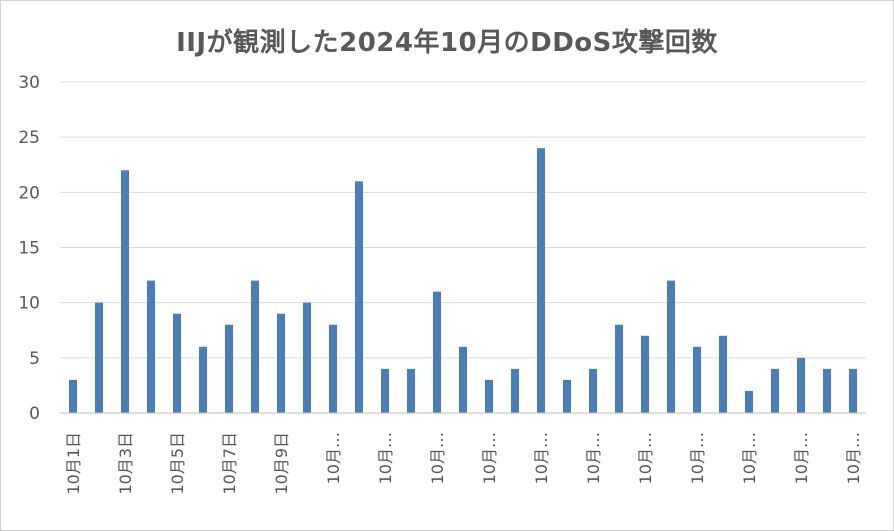  Describe the element at coordinates (34, 359) in the screenshot. I see `y-tick-label: 5` at that location.